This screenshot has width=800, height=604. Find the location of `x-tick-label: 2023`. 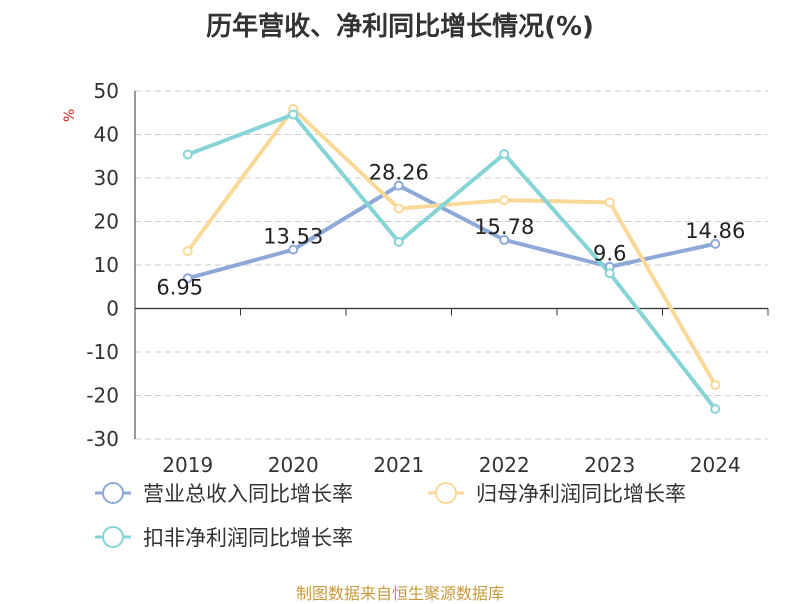

x-tick-label: 2023 is located at coordinates (609, 465).